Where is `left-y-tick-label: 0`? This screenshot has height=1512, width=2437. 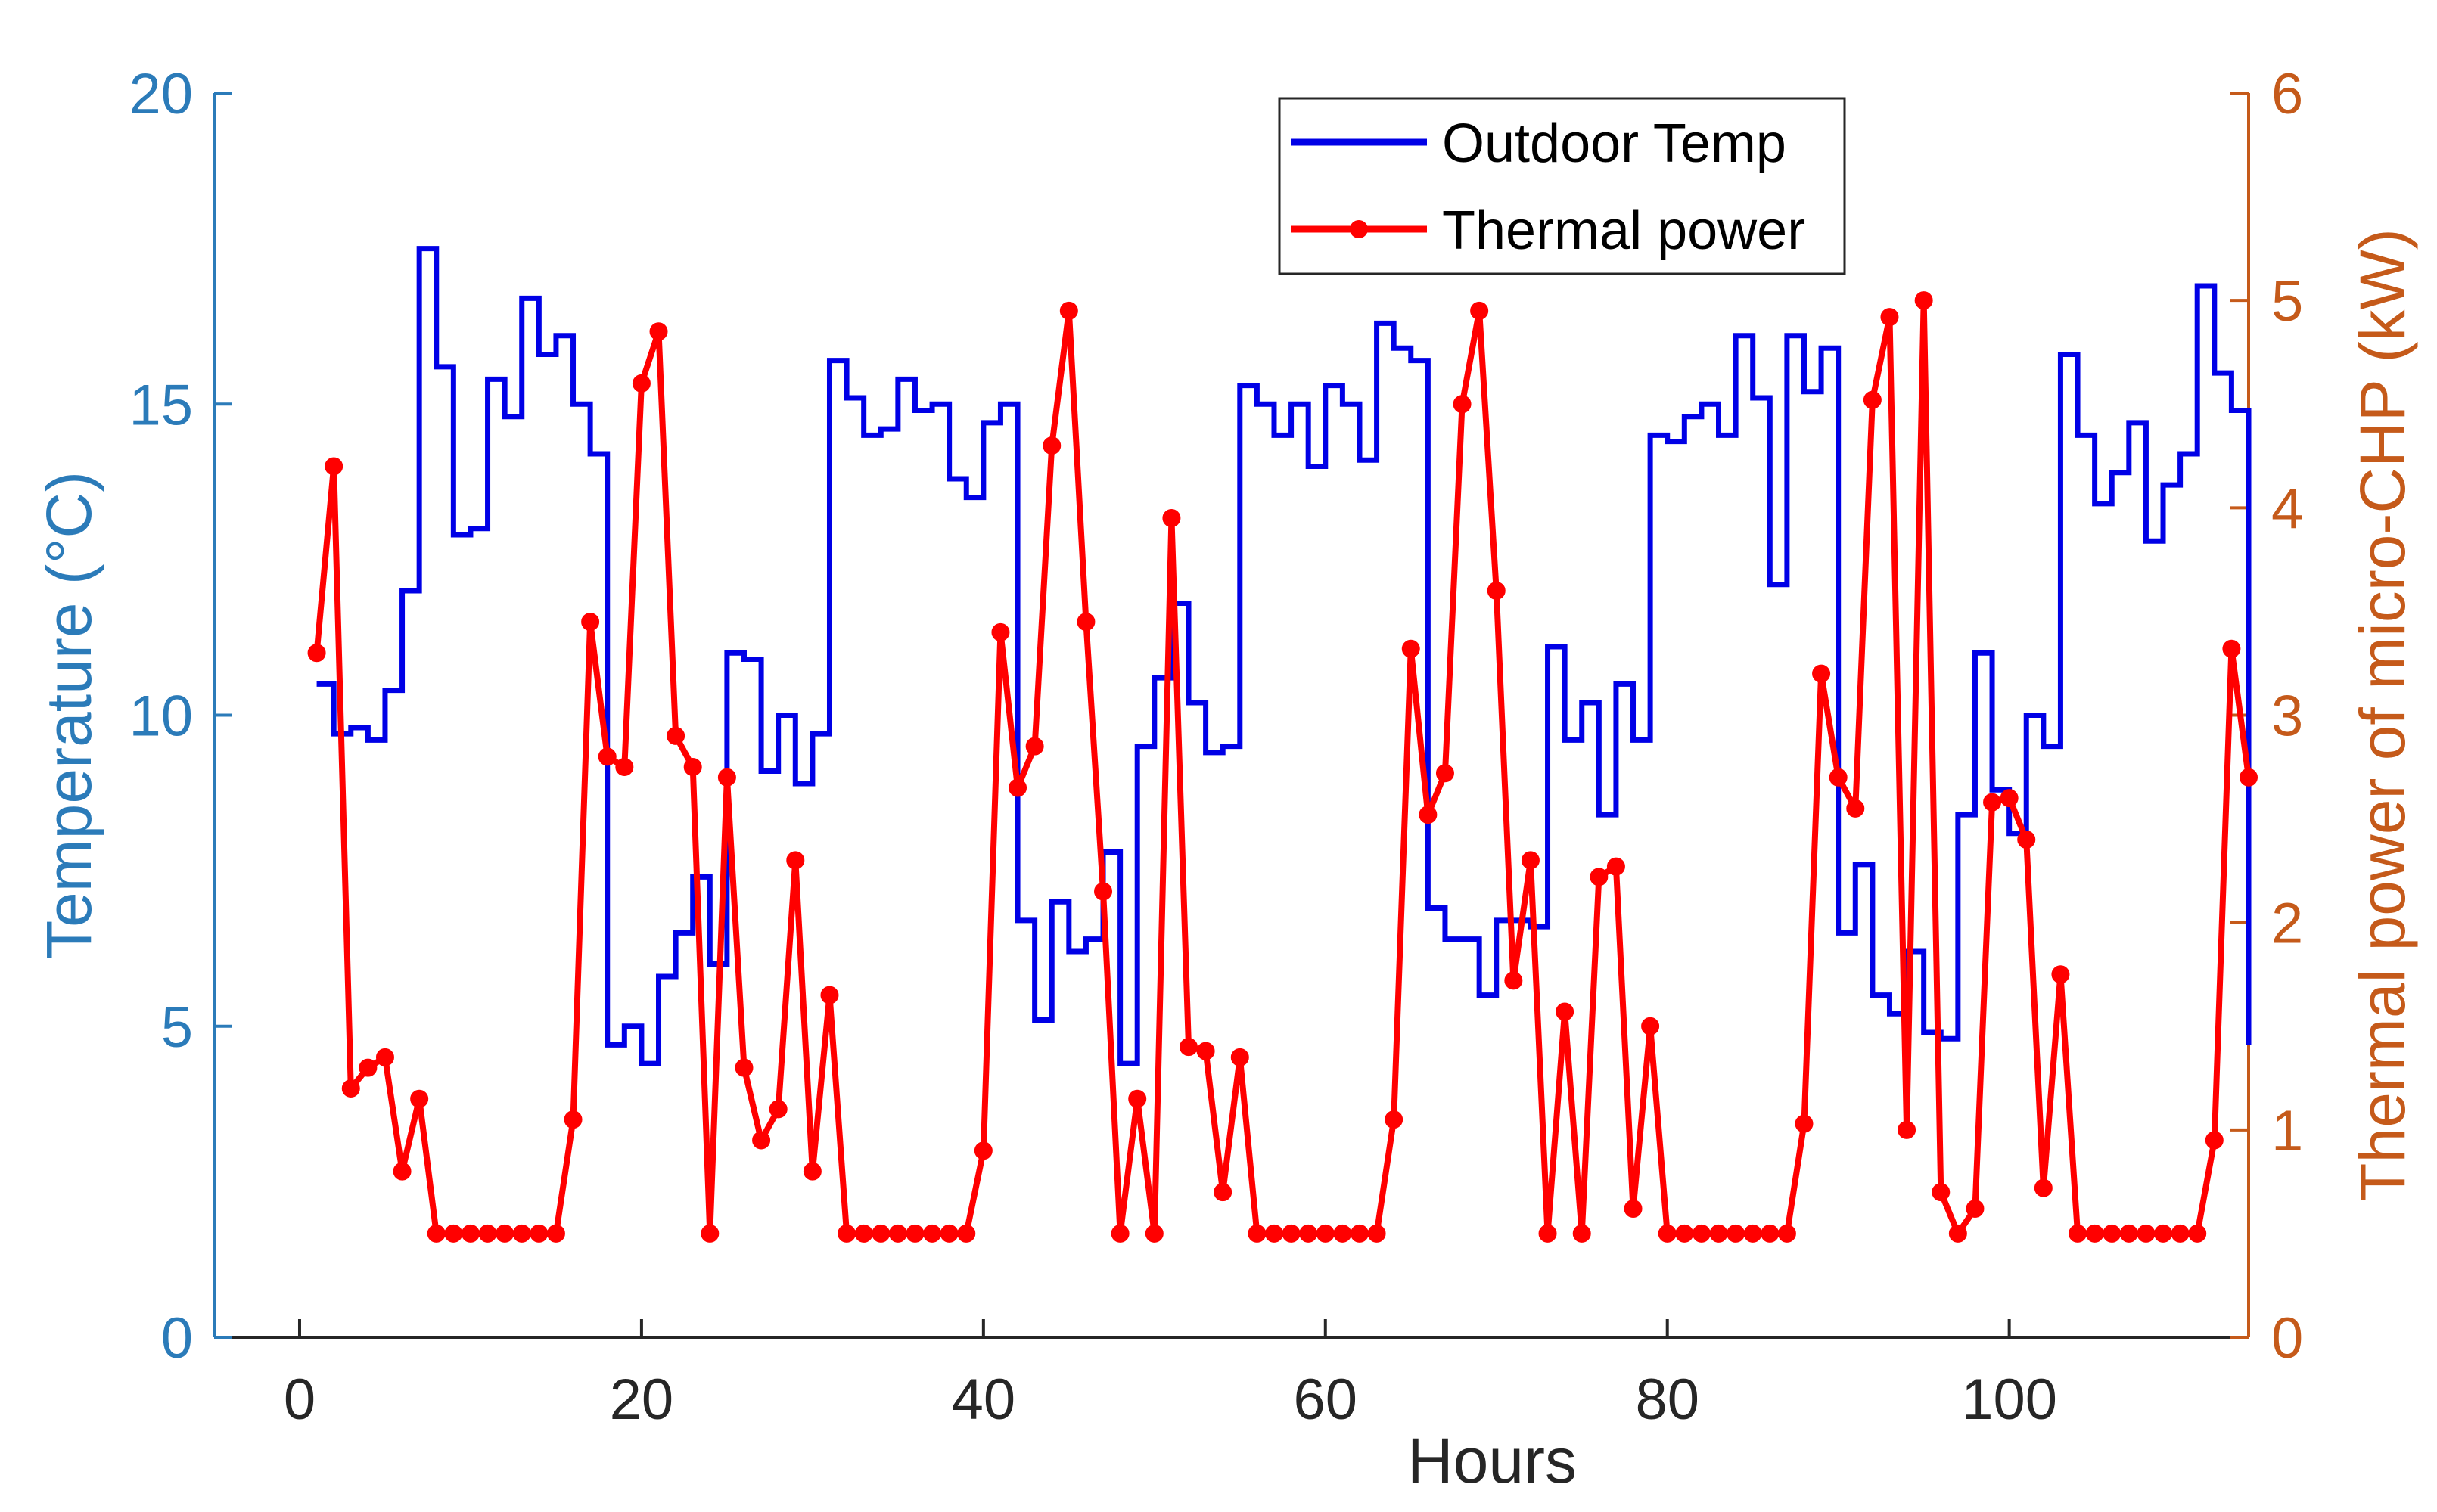 left-y-tick-label: 0 is located at coordinates (177, 1338).